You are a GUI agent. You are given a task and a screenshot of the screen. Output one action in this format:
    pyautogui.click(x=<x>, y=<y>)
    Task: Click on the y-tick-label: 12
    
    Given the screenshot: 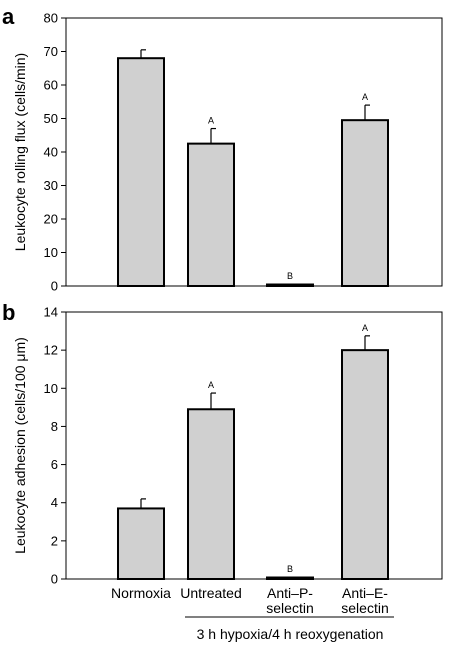 What is the action you would take?
    pyautogui.click(x=51, y=350)
    